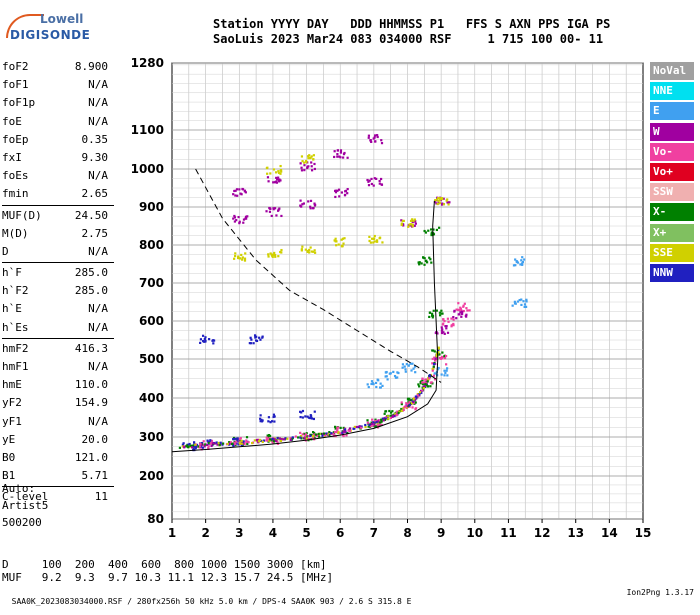 The width and height of the screenshot is (700, 615). I want to click on param-key: B1, so click(9, 476).